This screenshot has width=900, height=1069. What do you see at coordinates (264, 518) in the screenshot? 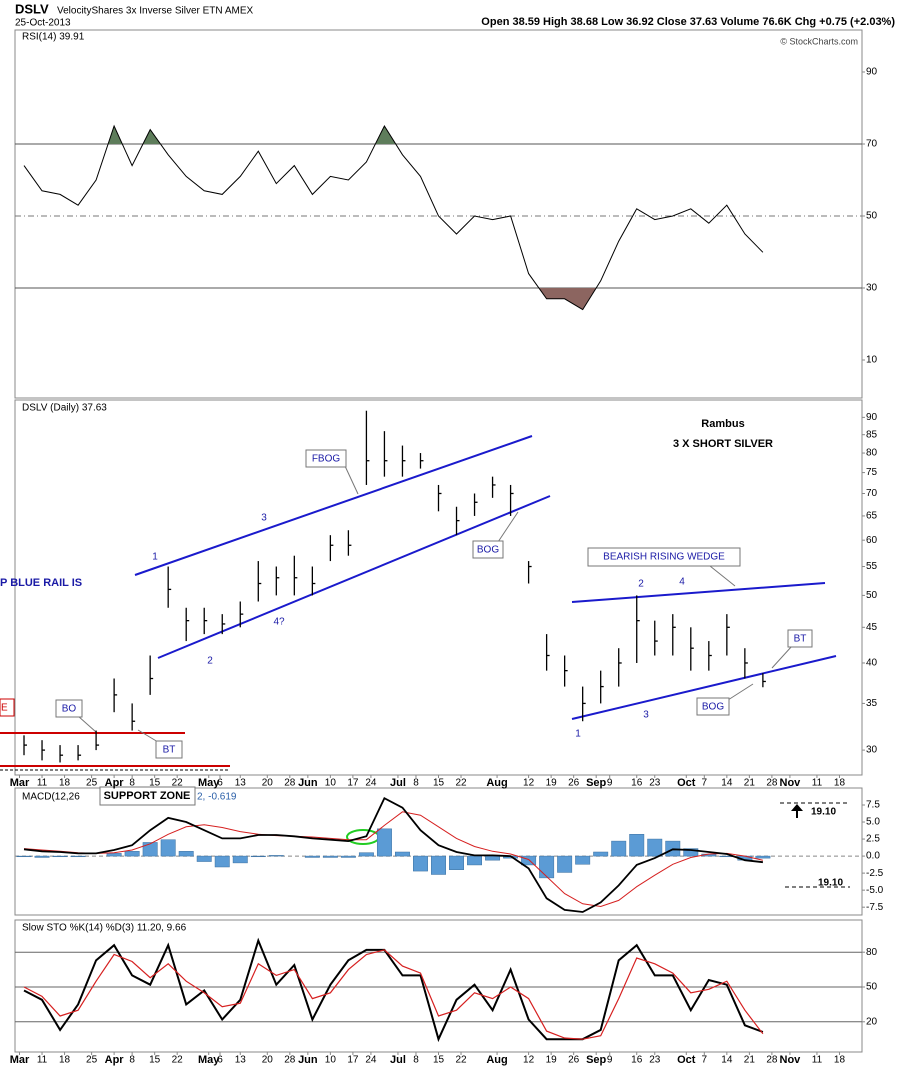
I see `wave-label: 3` at bounding box center [264, 518].